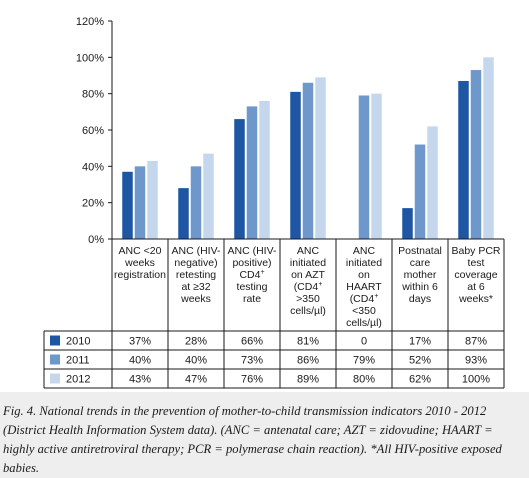 This screenshot has width=529, height=478. What do you see at coordinates (364, 380) in the screenshot?
I see `data-value-label: 80%` at bounding box center [364, 380].